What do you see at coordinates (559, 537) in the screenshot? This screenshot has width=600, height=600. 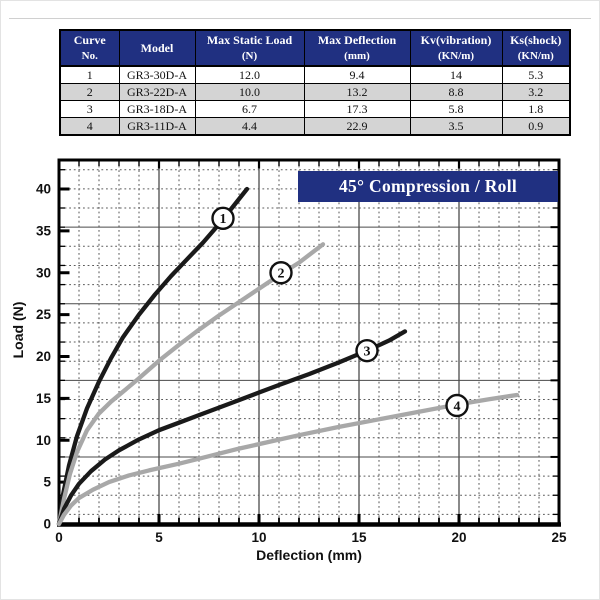 I see `x-tick-label: 25` at bounding box center [559, 537].